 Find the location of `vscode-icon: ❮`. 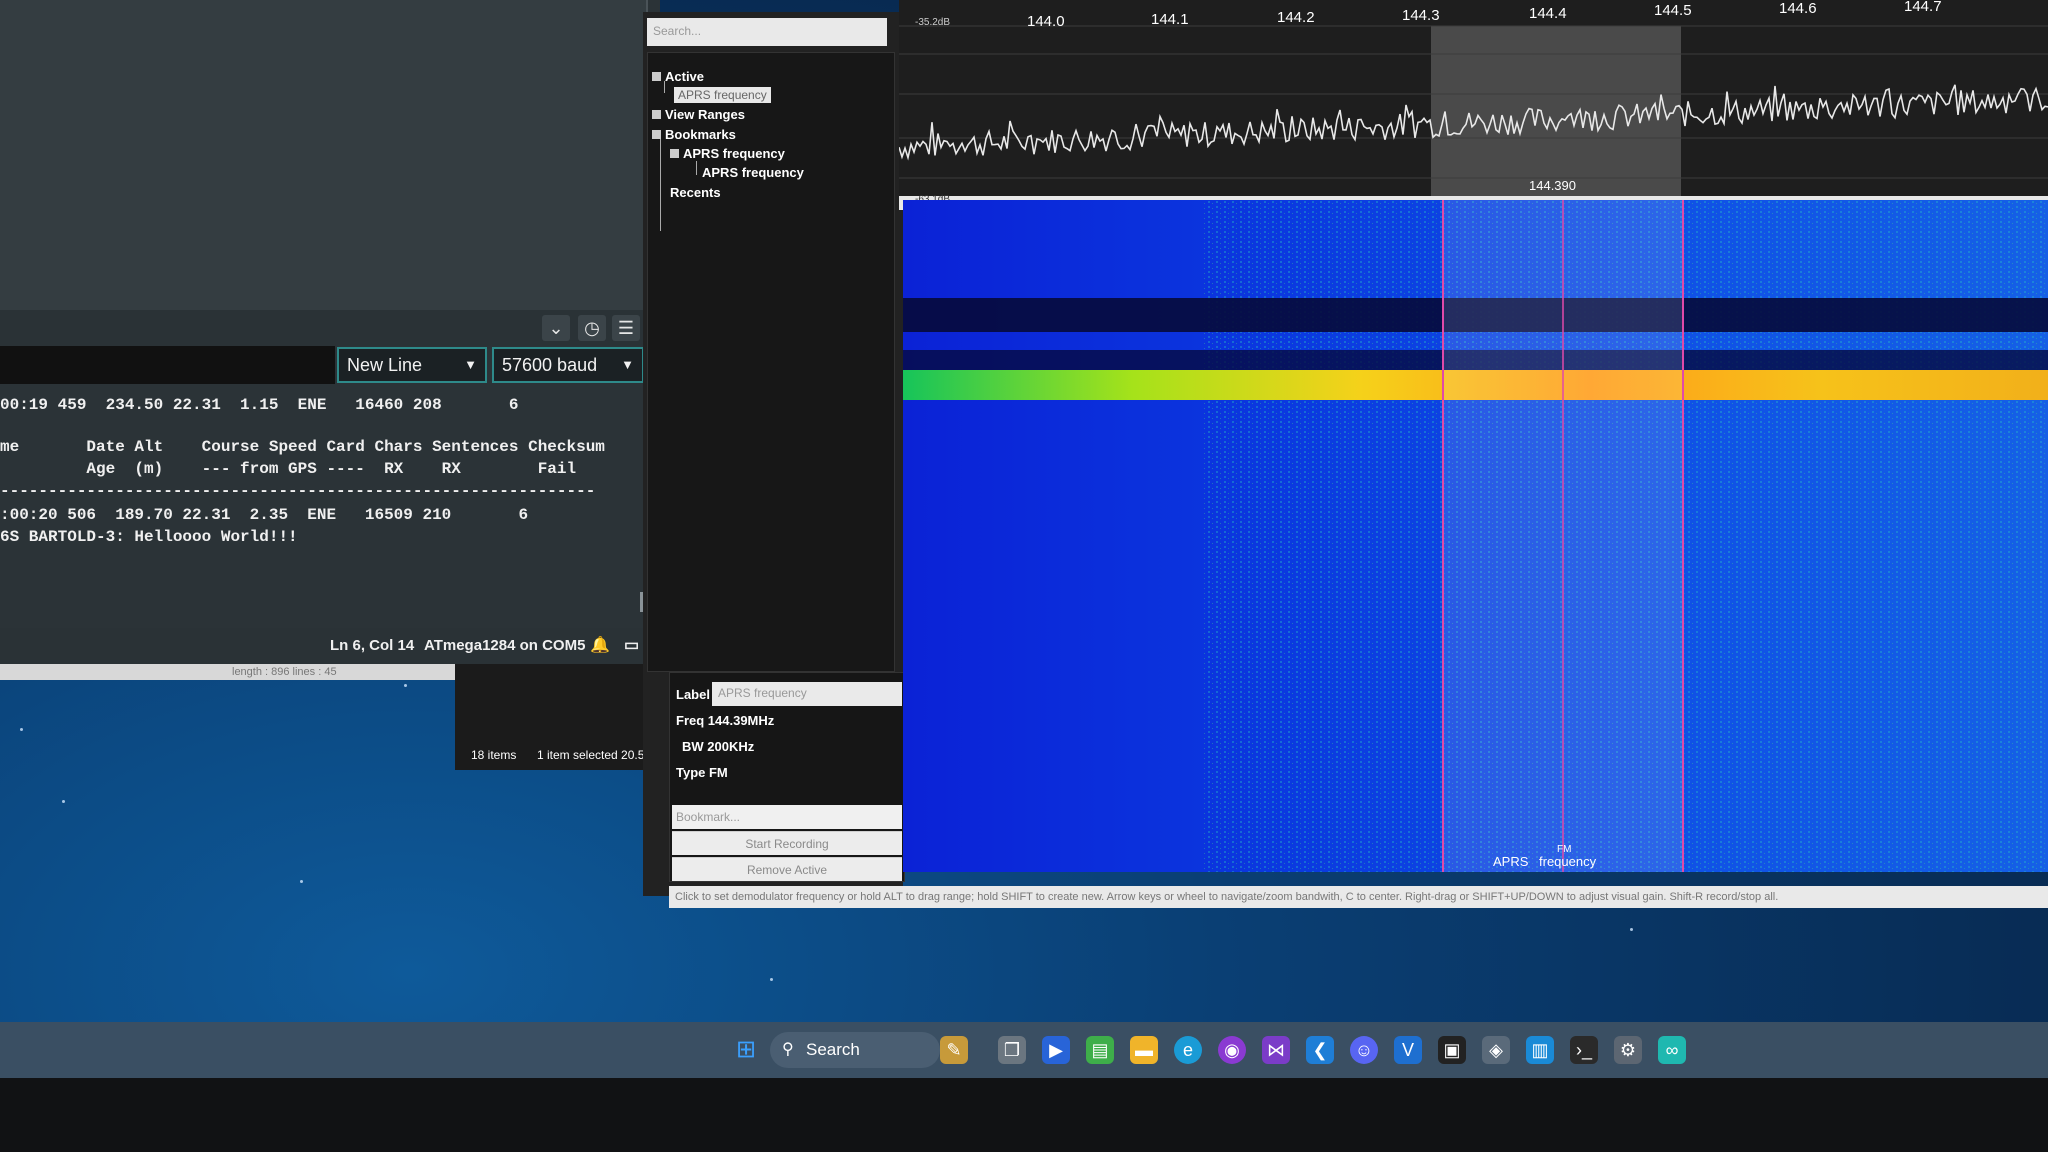

vscode-icon: ❮ is located at coordinates (1320, 1050).